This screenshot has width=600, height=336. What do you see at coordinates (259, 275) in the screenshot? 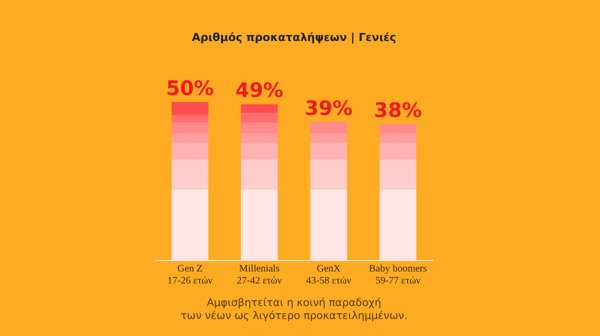
I see `x-tick-label: Millenials 27-42 ετών` at bounding box center [259, 275].